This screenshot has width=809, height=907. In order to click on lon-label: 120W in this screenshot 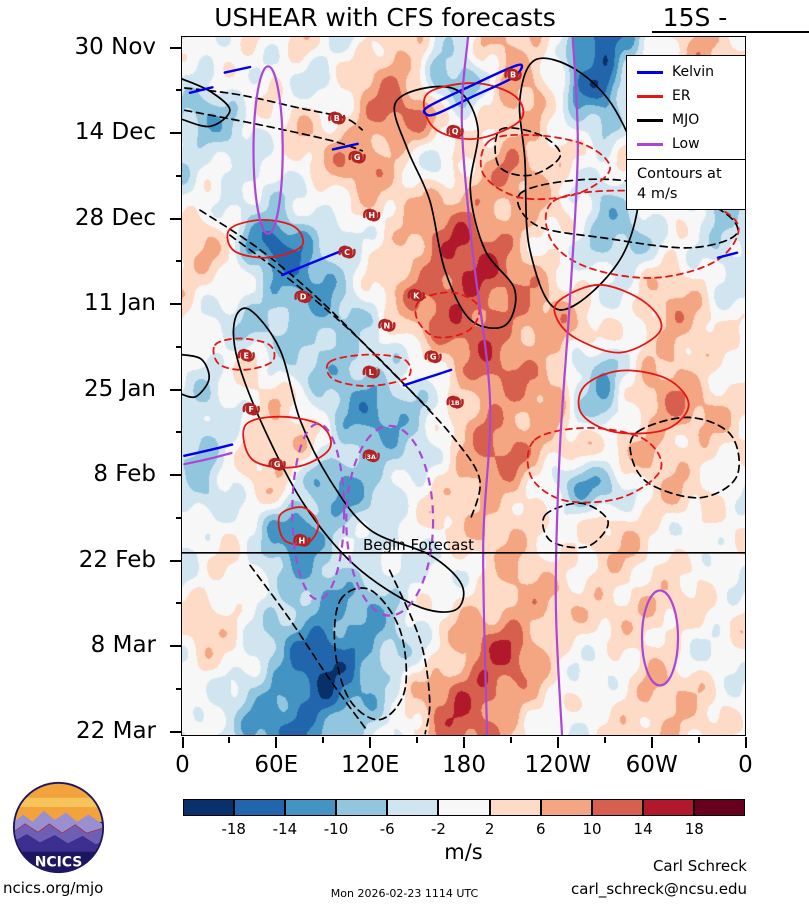, I will do `click(558, 765)`.